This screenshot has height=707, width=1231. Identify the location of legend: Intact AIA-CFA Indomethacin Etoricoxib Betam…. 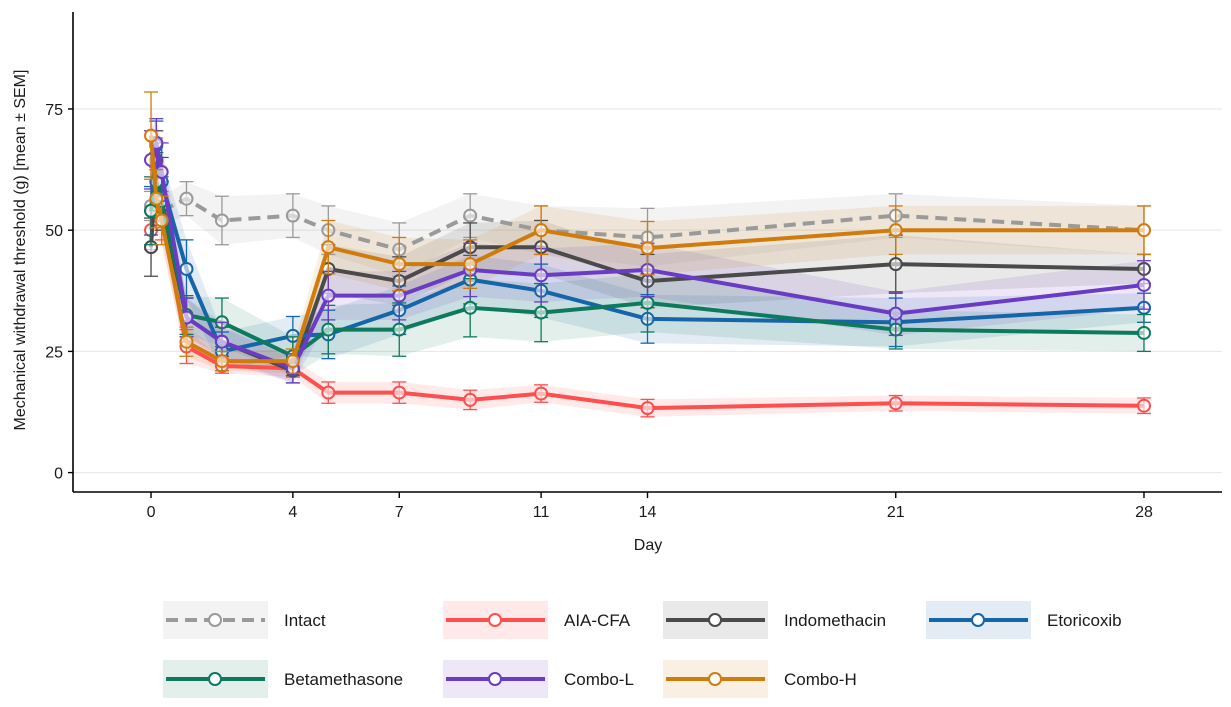
(642, 649).